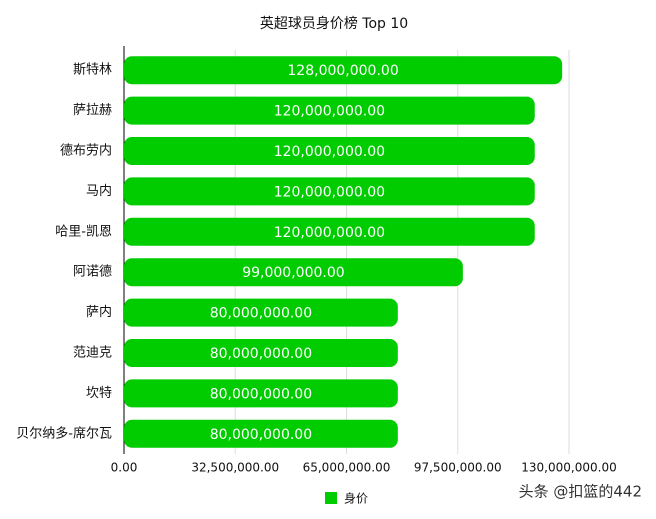  Describe the element at coordinates (124, 468) in the screenshot. I see `x-tick-label: 0.00` at that location.